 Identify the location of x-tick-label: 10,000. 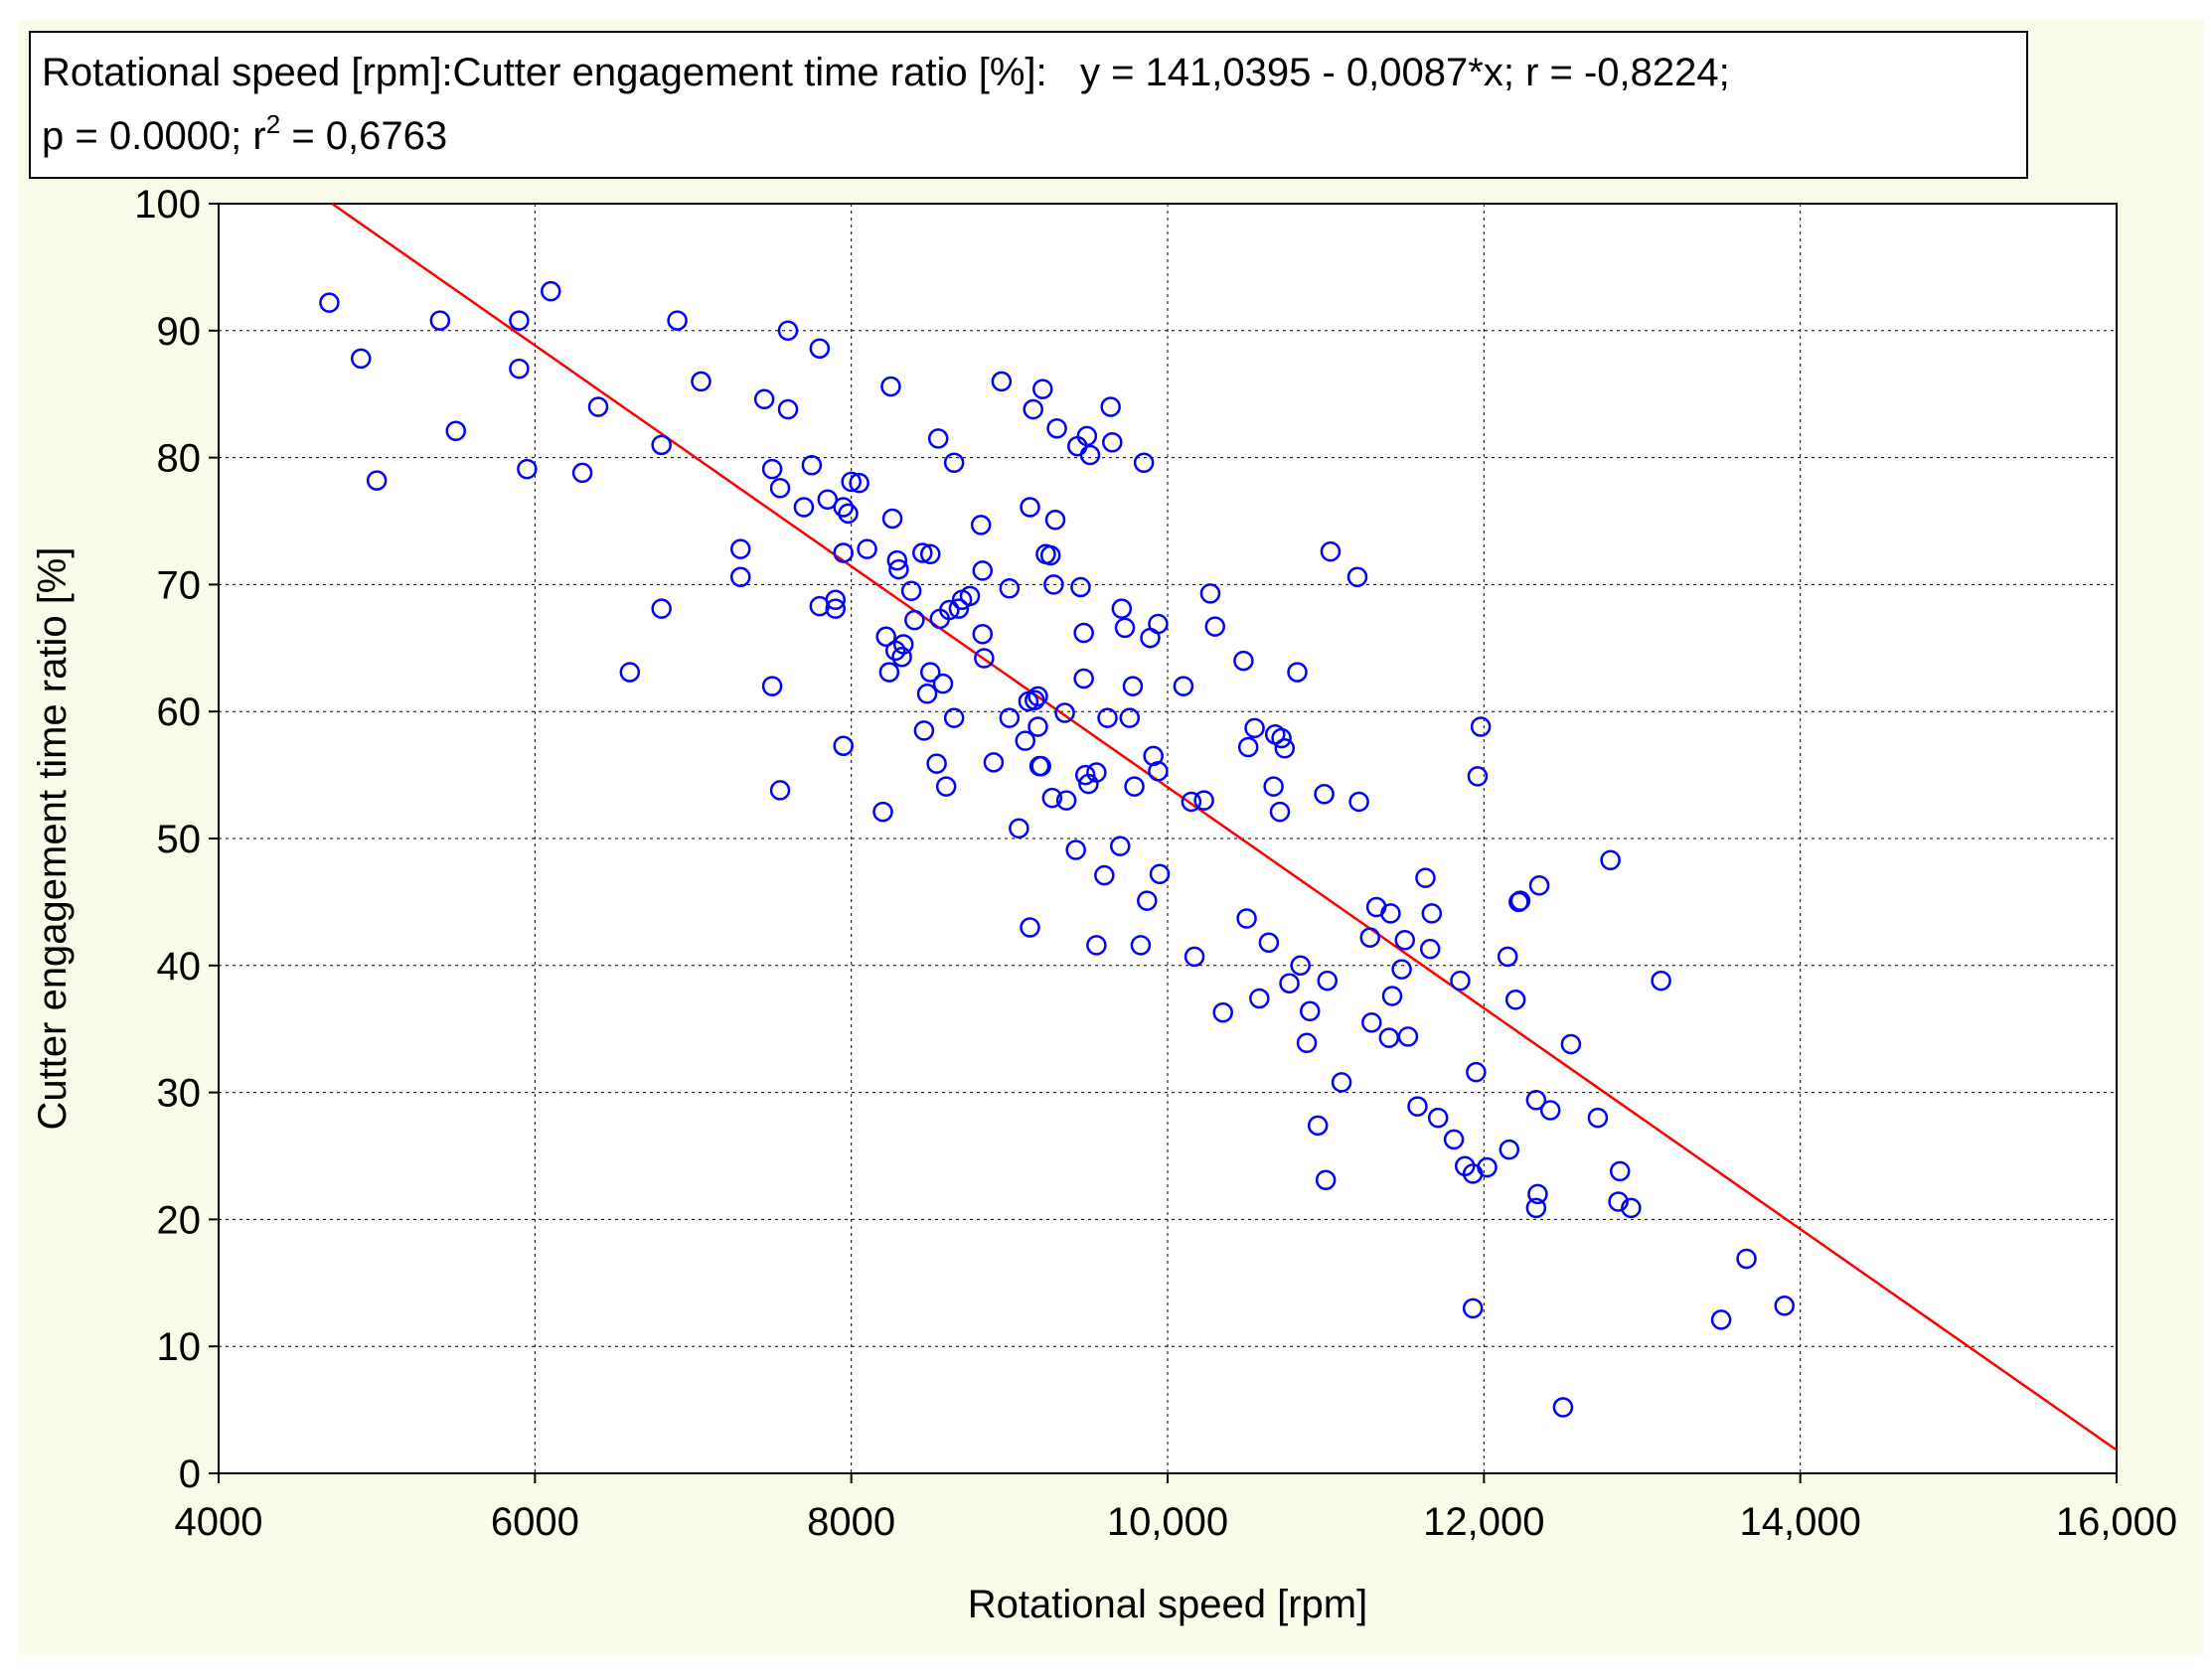
(1167, 1522).